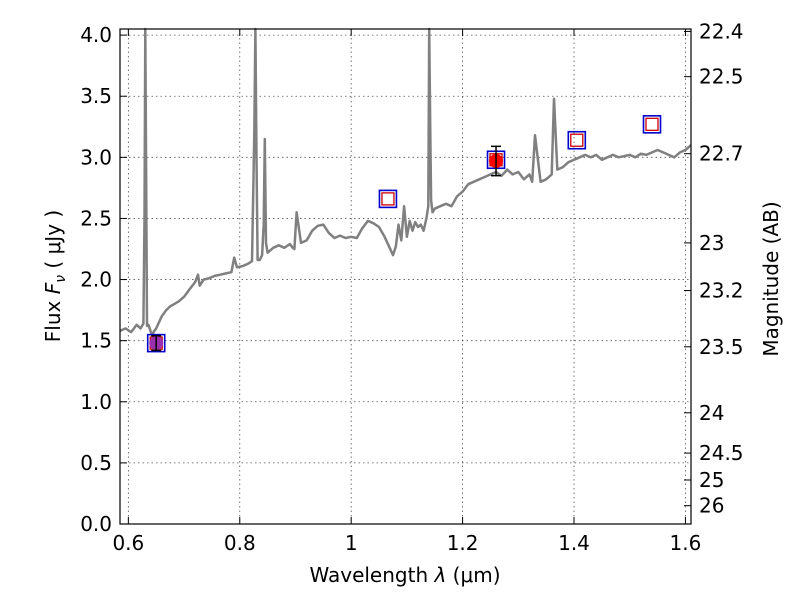 Image resolution: width=800 pixels, height=600 pixels. Describe the element at coordinates (721, 453) in the screenshot. I see `right-tick-label: 24.5` at that location.